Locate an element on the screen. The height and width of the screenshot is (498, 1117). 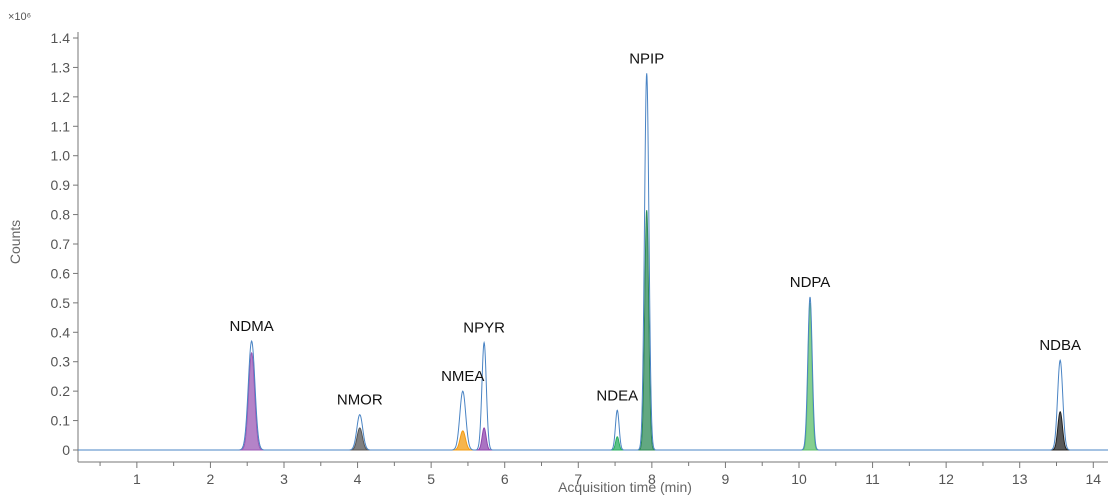
peak-label-nmor: NMOR is located at coordinates (360, 400).